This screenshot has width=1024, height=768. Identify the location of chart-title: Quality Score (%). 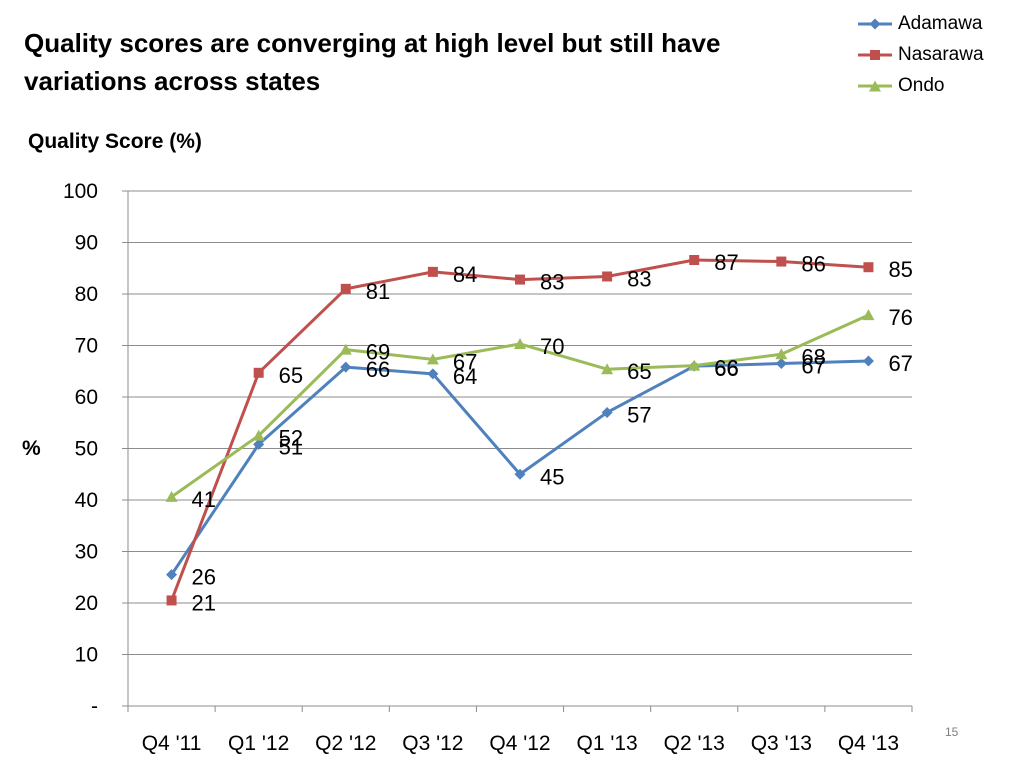
(115, 141).